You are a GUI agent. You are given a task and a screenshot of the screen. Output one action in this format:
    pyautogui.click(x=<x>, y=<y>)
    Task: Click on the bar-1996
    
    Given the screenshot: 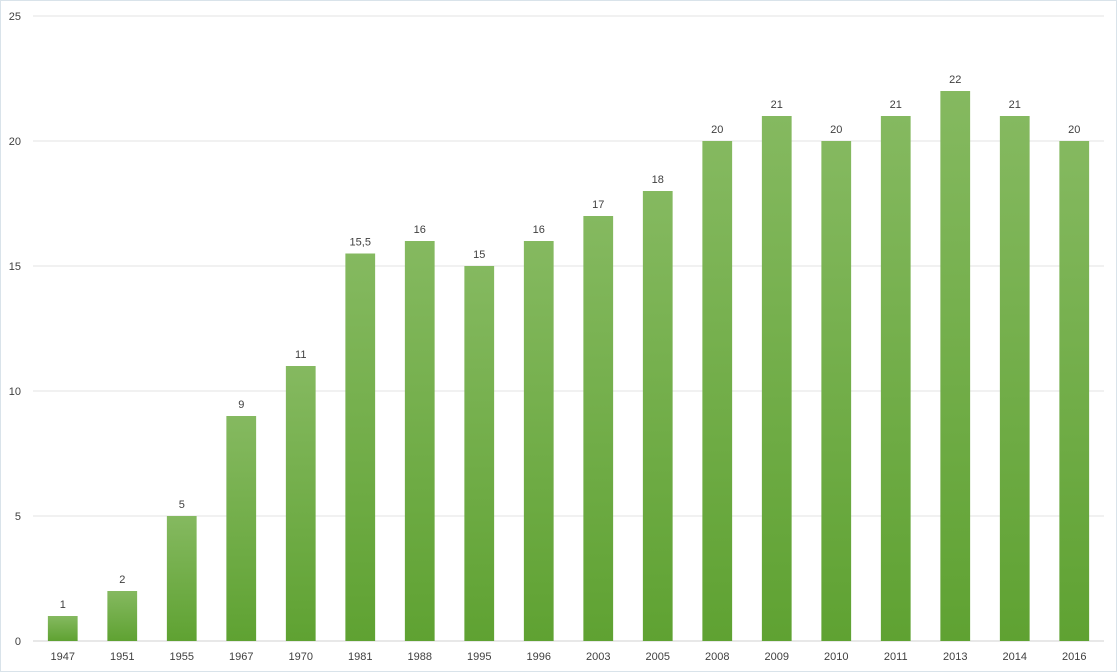 What is the action you would take?
    pyautogui.click(x=538, y=441)
    